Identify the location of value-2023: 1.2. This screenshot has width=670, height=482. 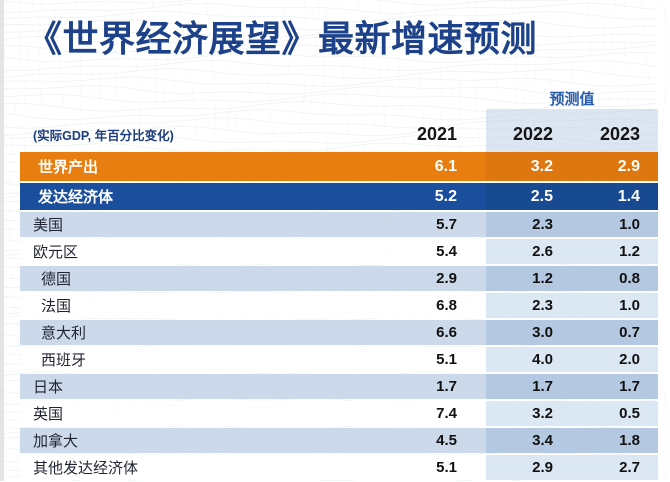
(618, 251).